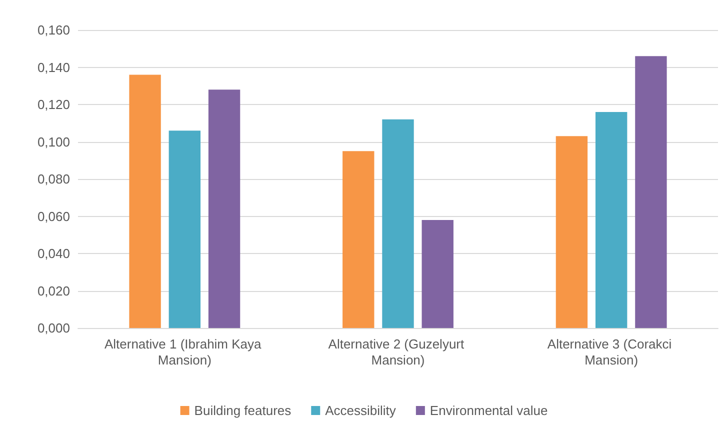 Image resolution: width=728 pixels, height=440 pixels. What do you see at coordinates (489, 410) in the screenshot?
I see `legend-label: Environmental value` at bounding box center [489, 410].